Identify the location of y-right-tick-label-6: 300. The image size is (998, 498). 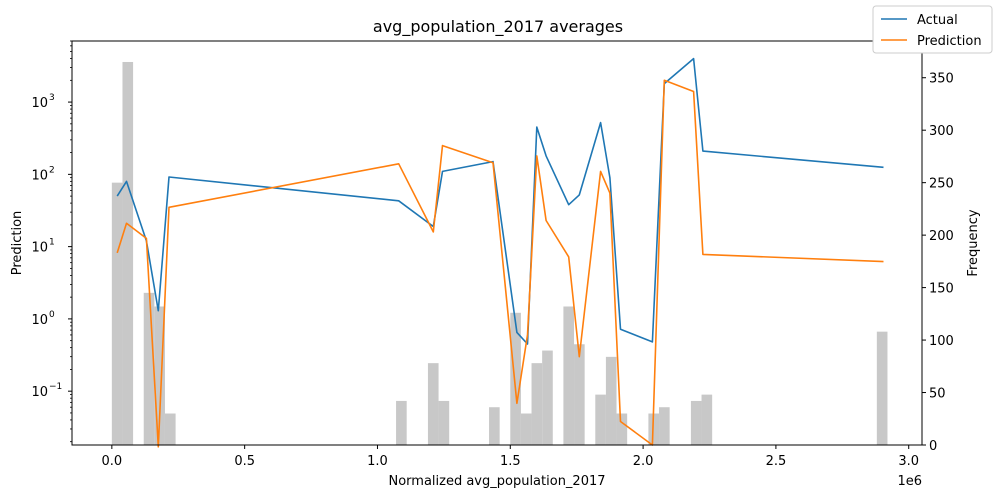
(941, 131).